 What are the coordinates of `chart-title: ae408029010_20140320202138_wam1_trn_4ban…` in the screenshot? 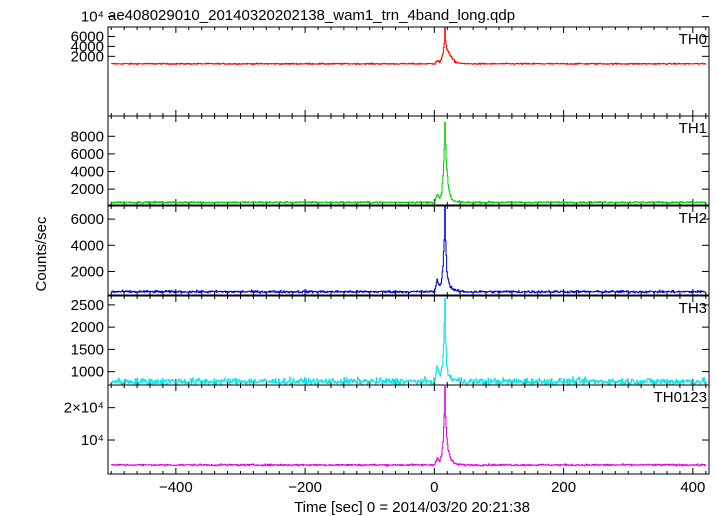 It's located at (311, 15).